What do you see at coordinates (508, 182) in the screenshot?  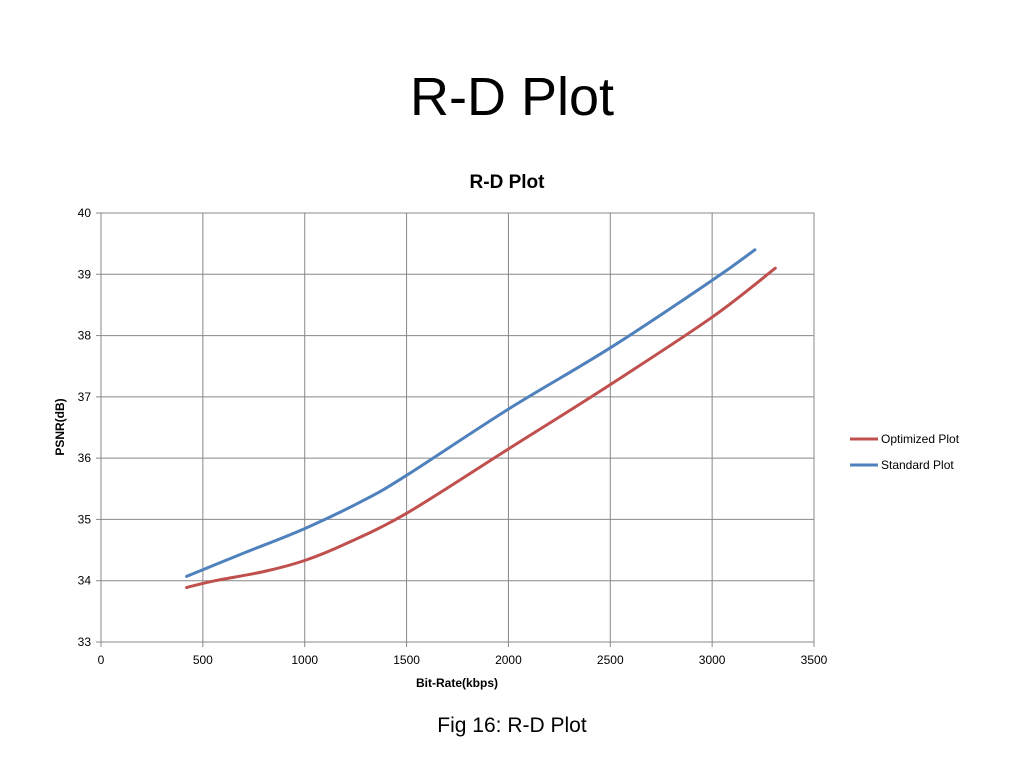 I see `chart-title: R-D Plot` at bounding box center [508, 182].